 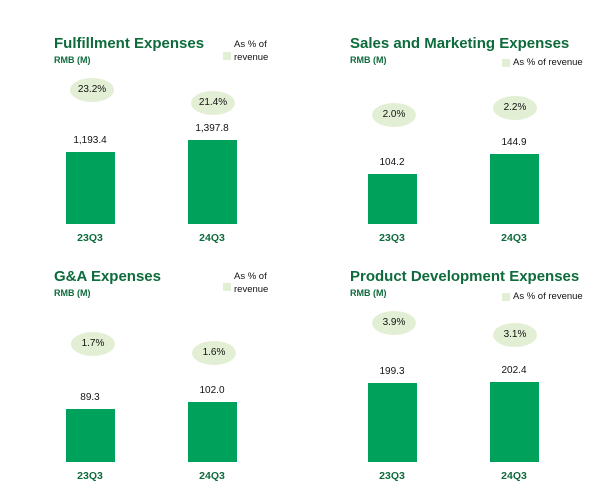 I want to click on value-label-24q3: 202.4, so click(x=514, y=370).